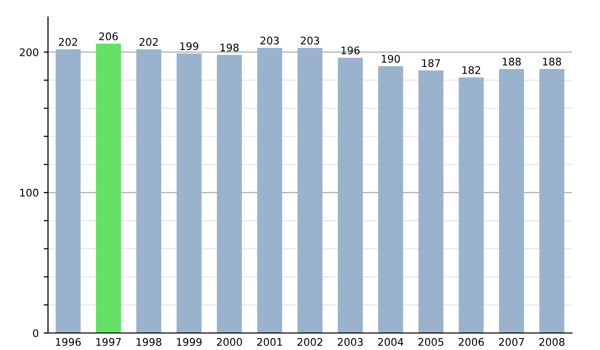 Image resolution: width=600 pixels, height=350 pixels. What do you see at coordinates (431, 342) in the screenshot?
I see `x-tick-label: 2005` at bounding box center [431, 342].